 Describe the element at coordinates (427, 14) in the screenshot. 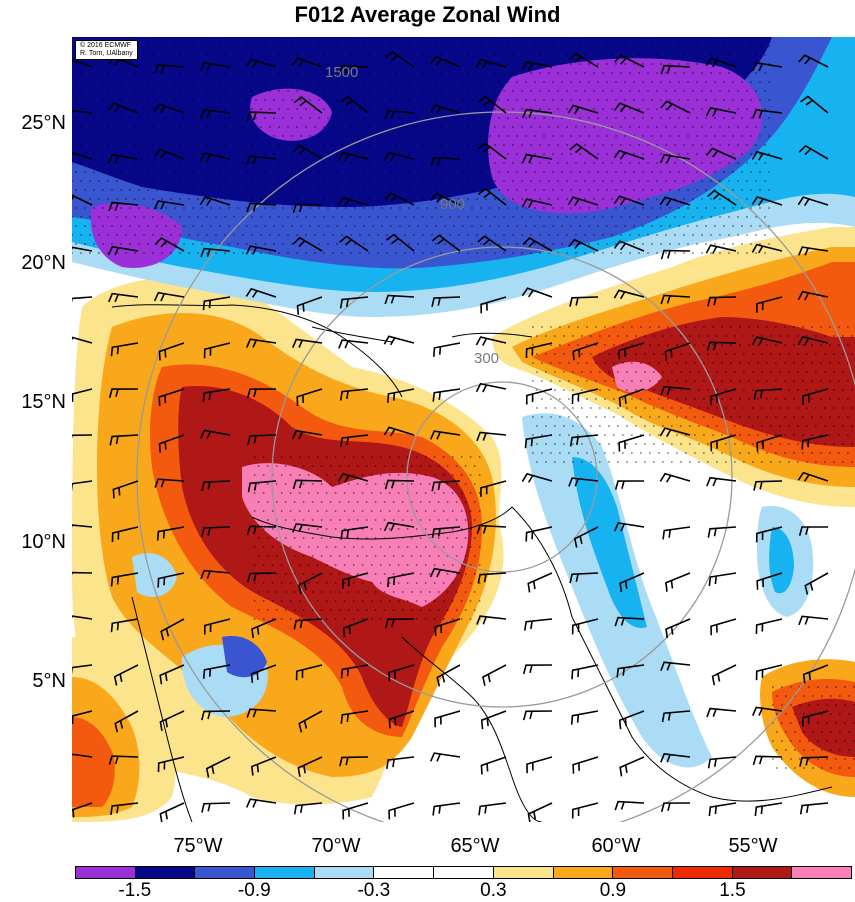

I see `map-title: F012 Average Zonal Wind` at that location.